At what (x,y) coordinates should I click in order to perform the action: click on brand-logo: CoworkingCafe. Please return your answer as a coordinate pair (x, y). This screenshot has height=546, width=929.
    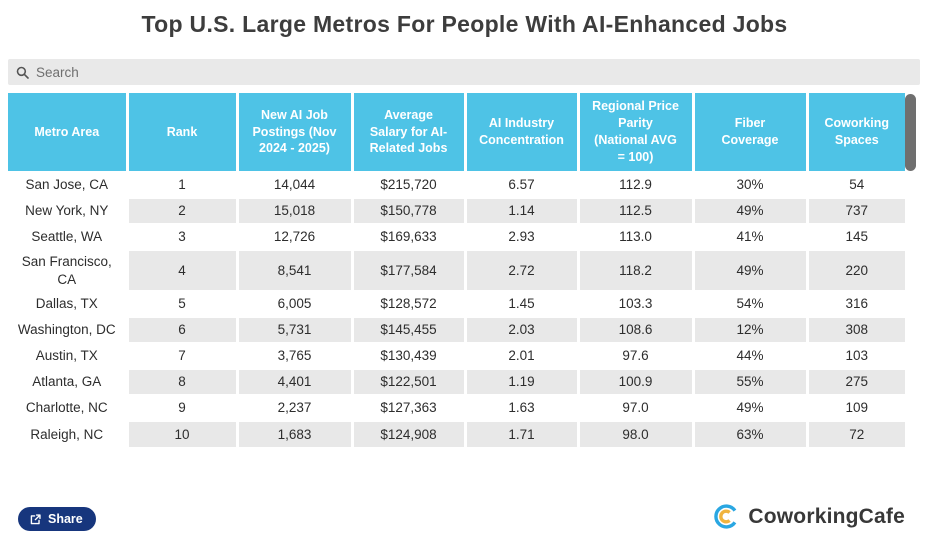
    Looking at the image, I should click on (809, 516).